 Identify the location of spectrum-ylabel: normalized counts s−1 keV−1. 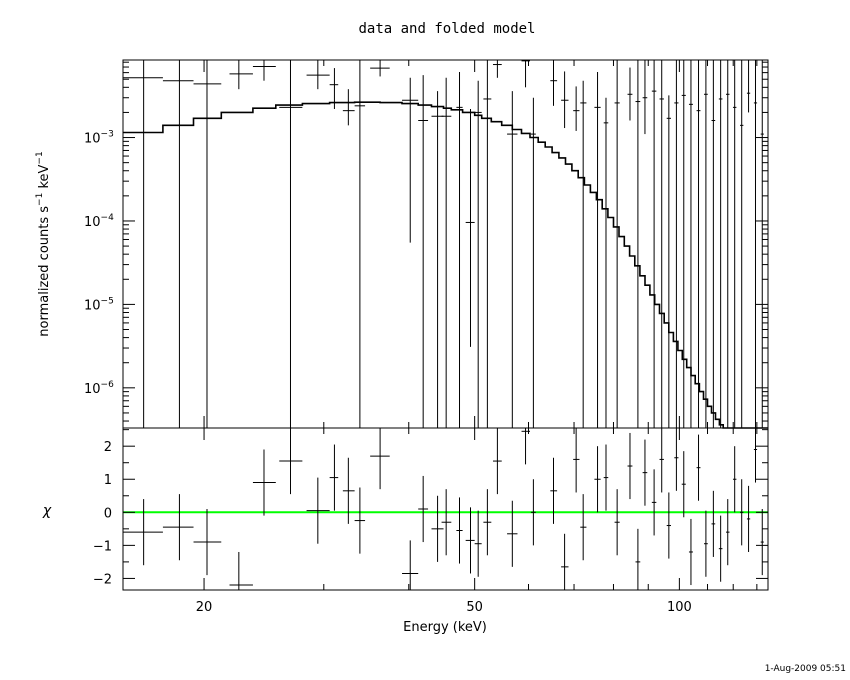
(43, 243).